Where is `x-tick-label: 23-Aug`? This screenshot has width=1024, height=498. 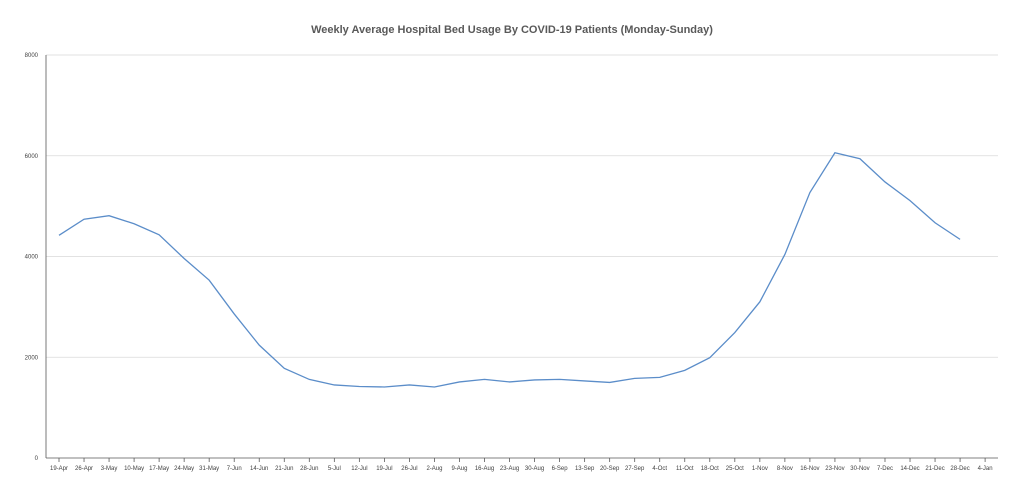
x-tick-label: 23-Aug is located at coordinates (509, 469).